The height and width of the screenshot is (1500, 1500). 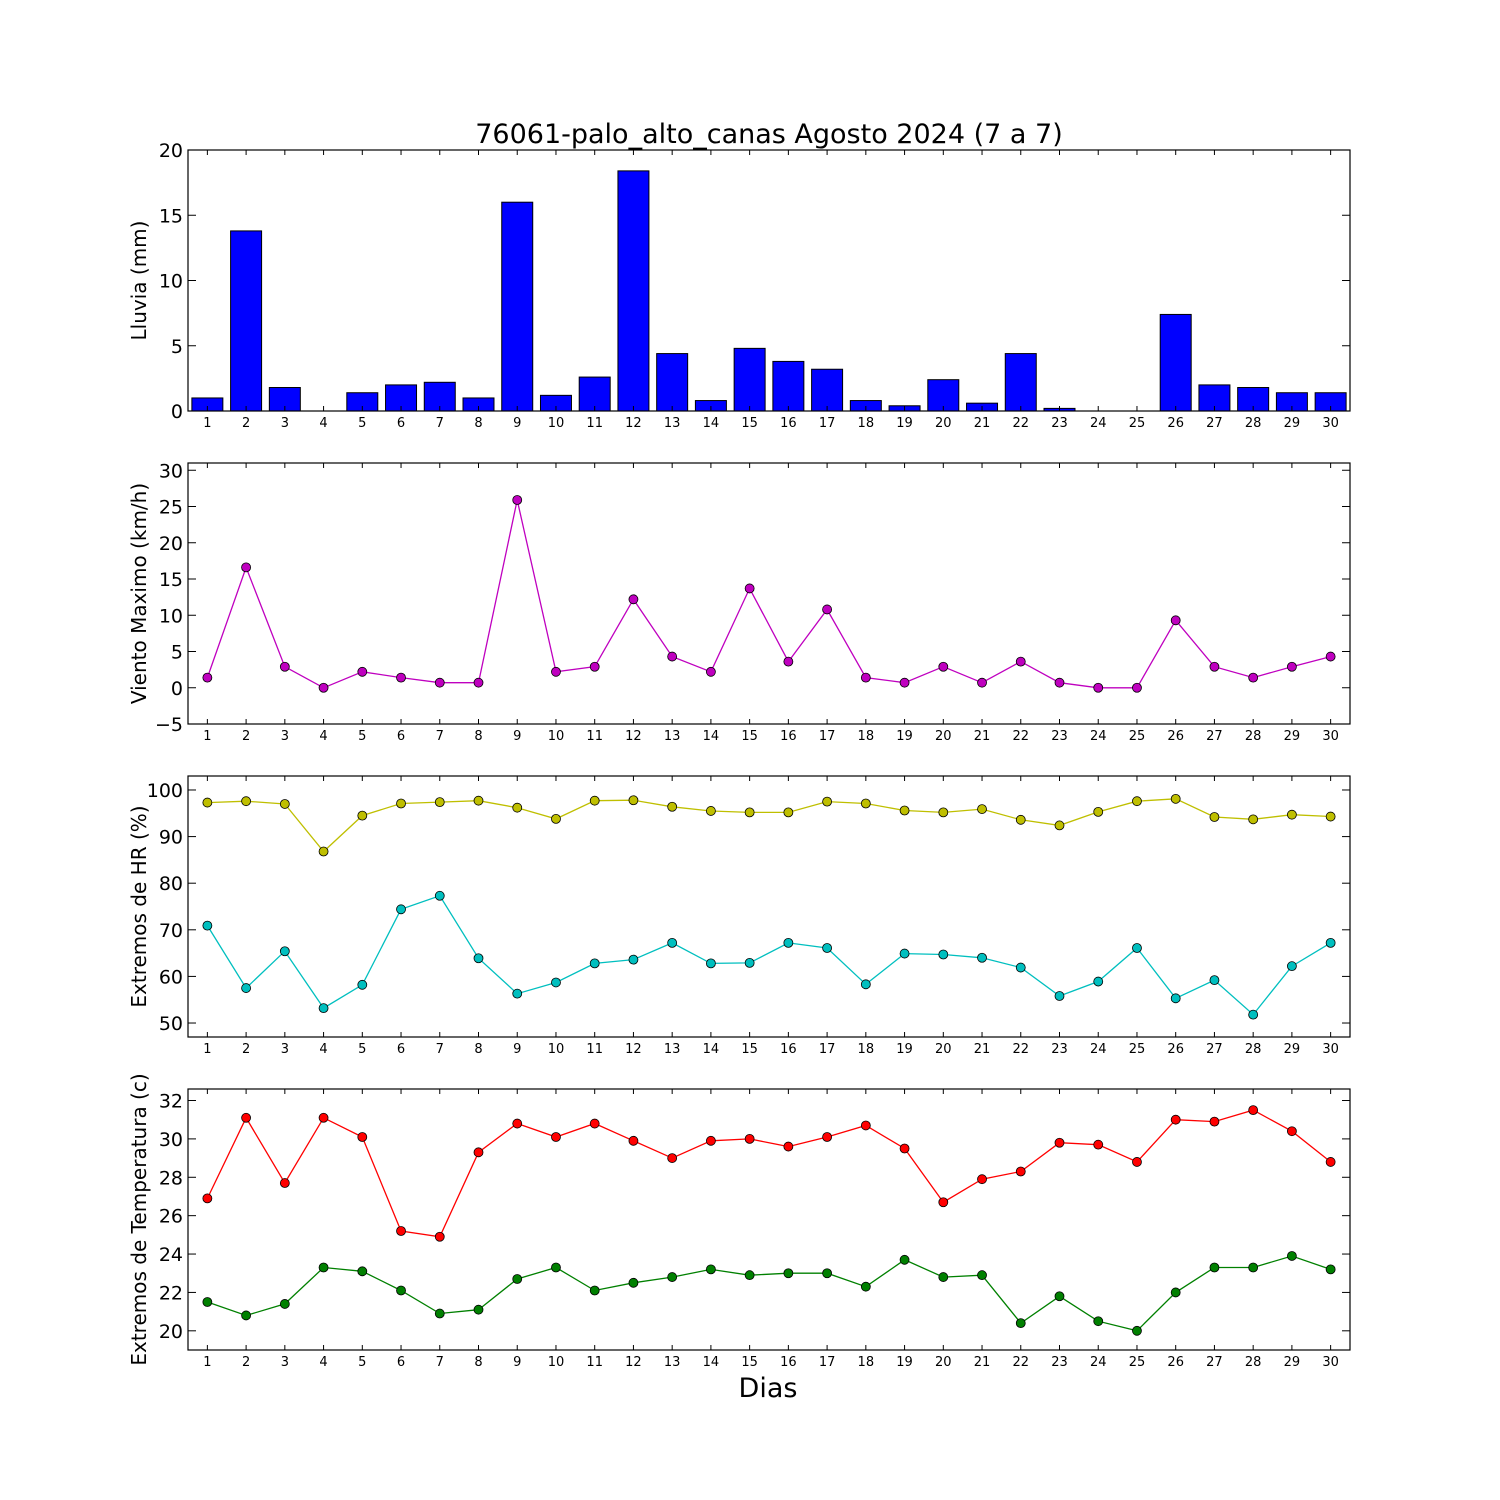 I want to click on temperature-axes-frame, so click(x=769, y=1219).